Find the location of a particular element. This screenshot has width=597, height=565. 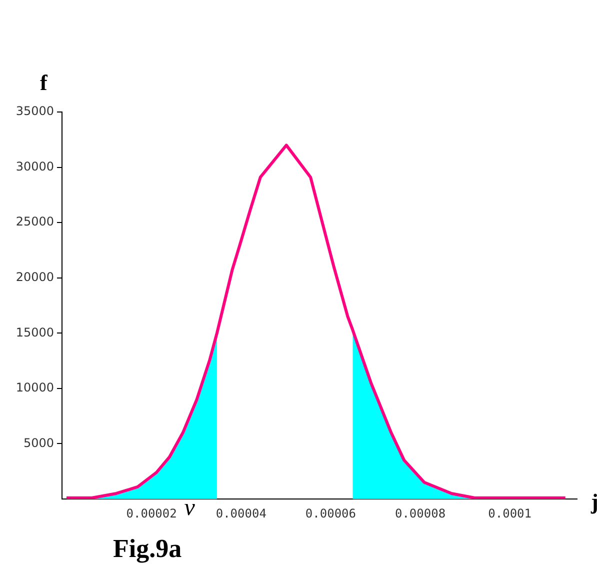

y-tick-label: 35000 is located at coordinates (35, 111).